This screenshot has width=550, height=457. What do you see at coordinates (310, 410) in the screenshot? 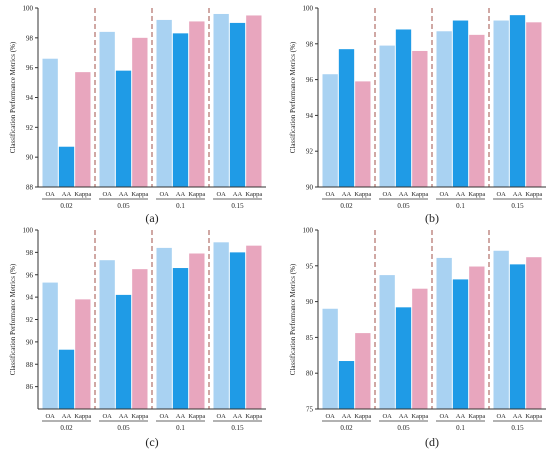
I see `y-tick-label: 75` at bounding box center [310, 410].